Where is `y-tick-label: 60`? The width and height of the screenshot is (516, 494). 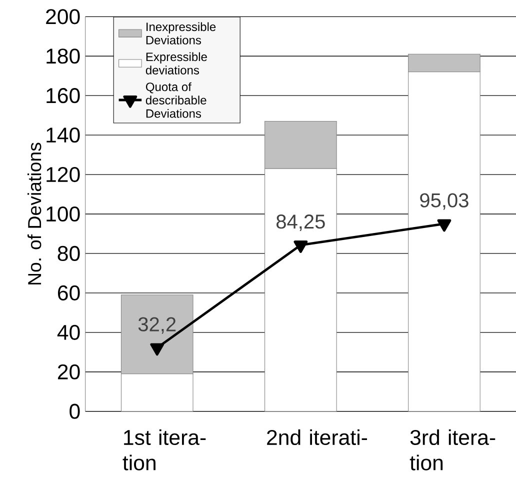 y-tick-label: 60 is located at coordinates (69, 292).